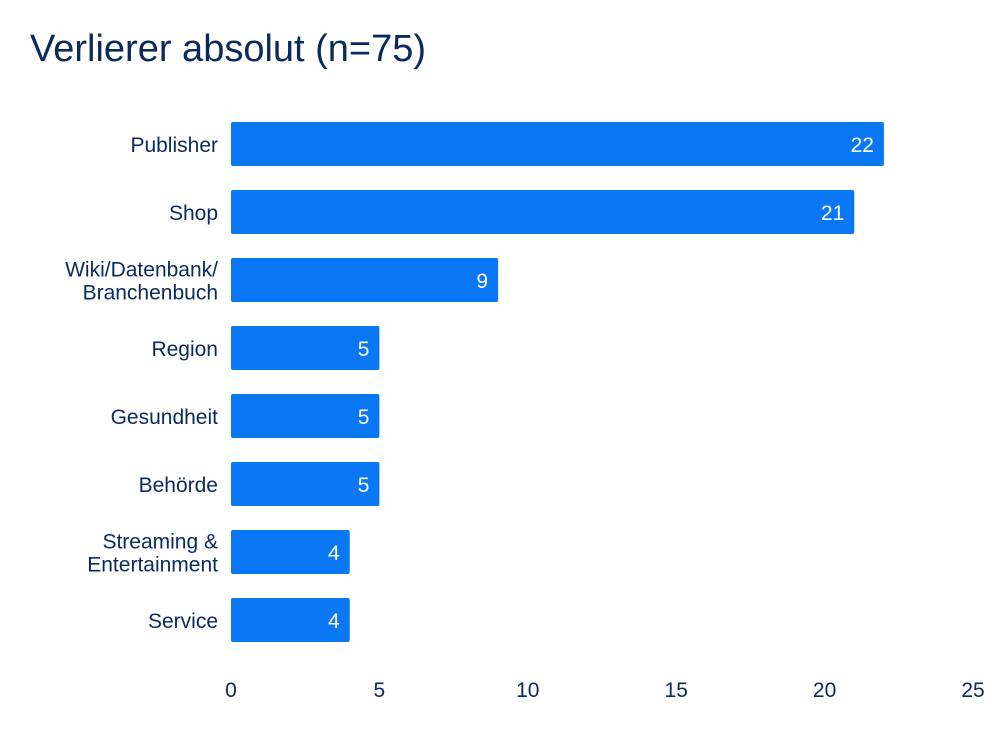 Image resolution: width=1003 pixels, height=735 pixels. Describe the element at coordinates (824, 690) in the screenshot. I see `x-tick-label: 20` at that location.